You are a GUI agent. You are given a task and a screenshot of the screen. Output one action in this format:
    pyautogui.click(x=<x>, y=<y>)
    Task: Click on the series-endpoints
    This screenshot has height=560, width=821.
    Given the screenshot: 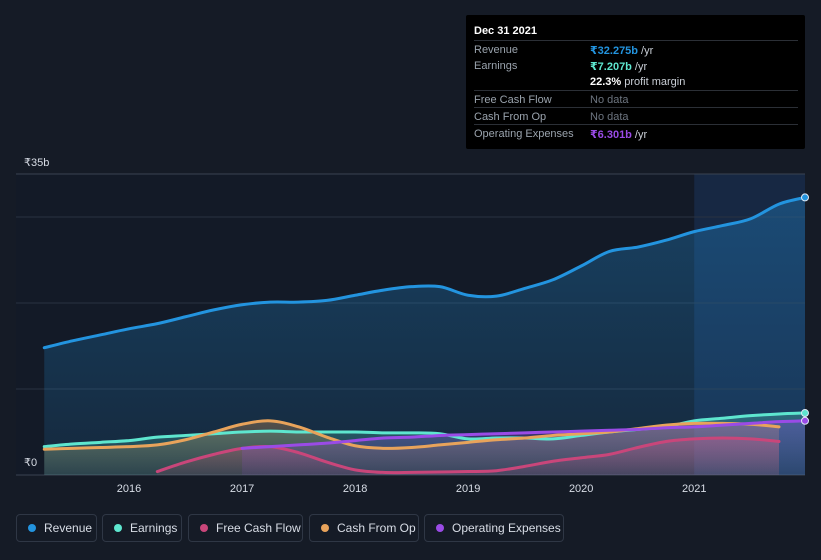 What is the action you would take?
    pyautogui.click(x=805, y=309)
    